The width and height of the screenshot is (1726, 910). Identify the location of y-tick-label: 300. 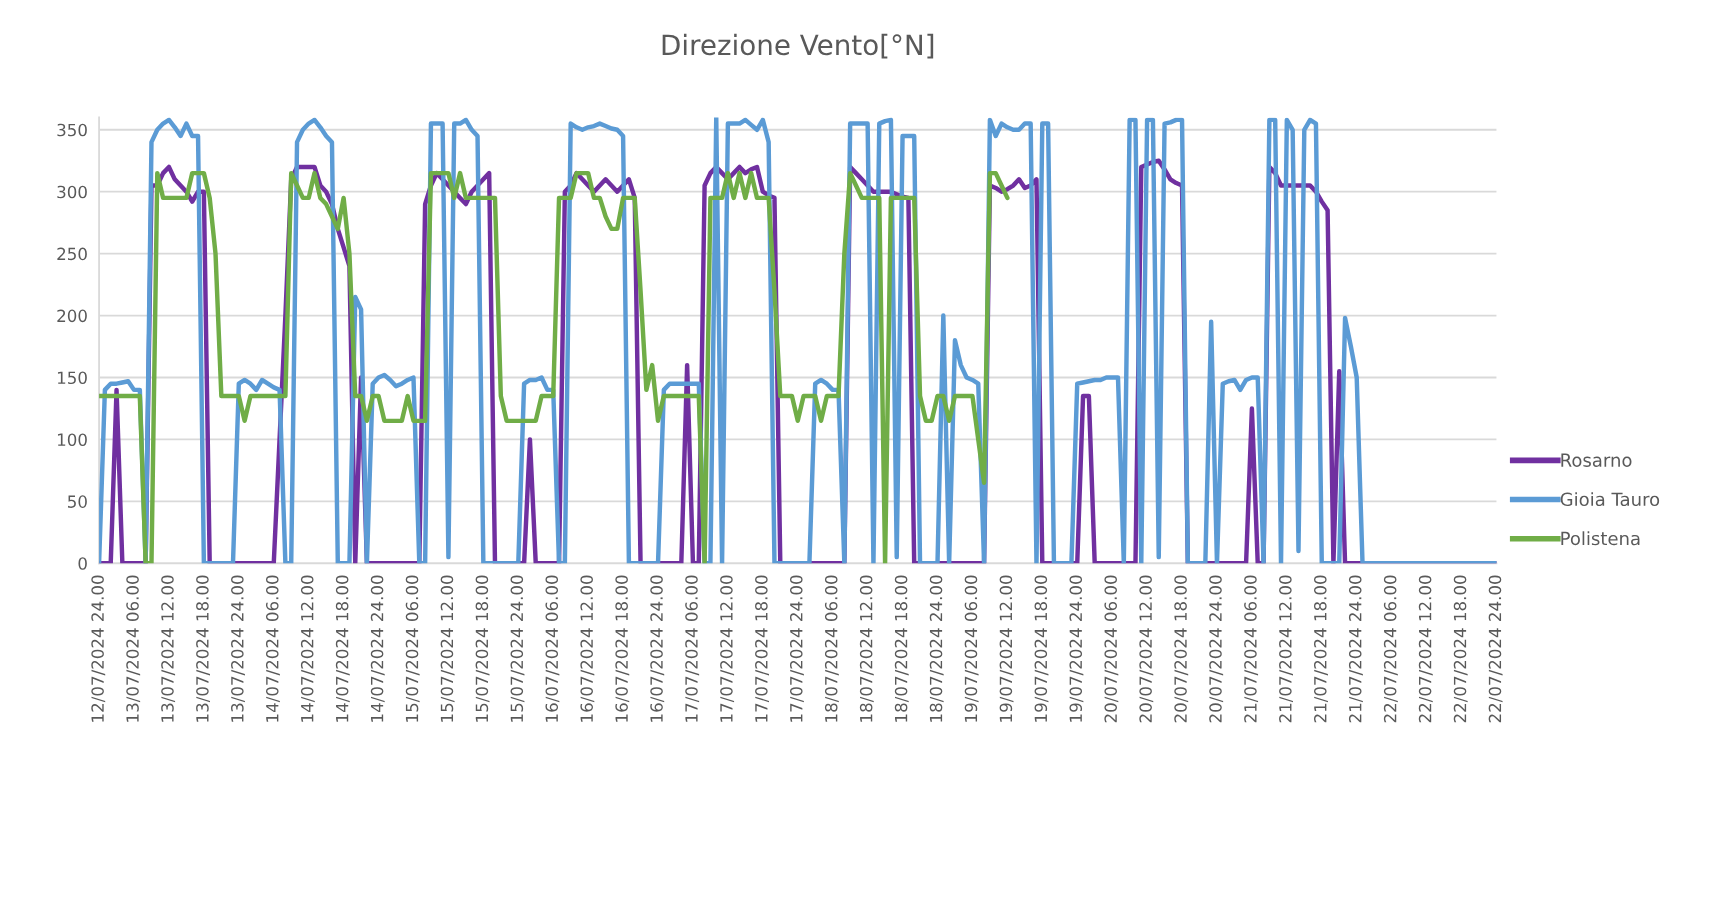
(72, 192).